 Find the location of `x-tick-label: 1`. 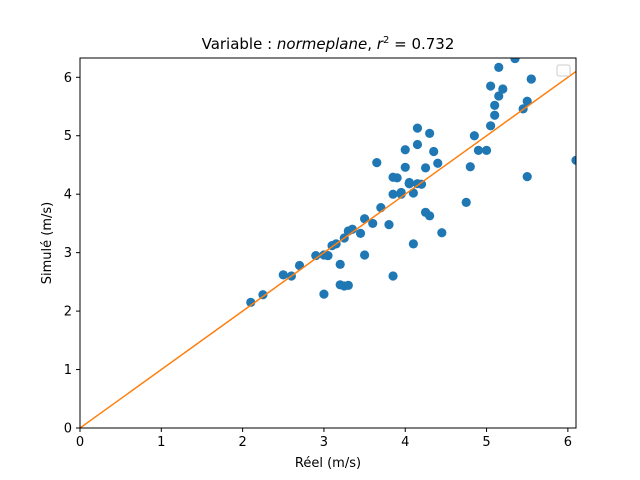

x-tick-label: 1 is located at coordinates (161, 442).